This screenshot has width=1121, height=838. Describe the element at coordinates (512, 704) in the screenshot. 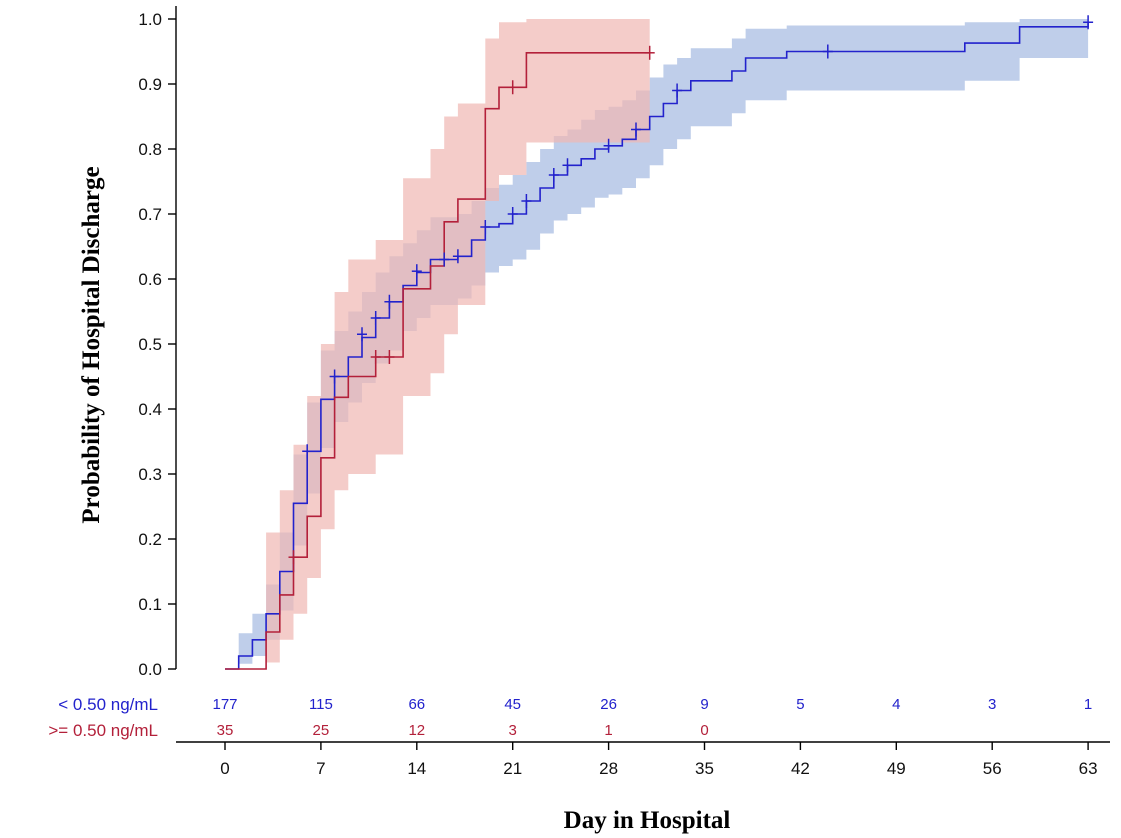

I see `at-risk-count-0-3: 45` at that location.